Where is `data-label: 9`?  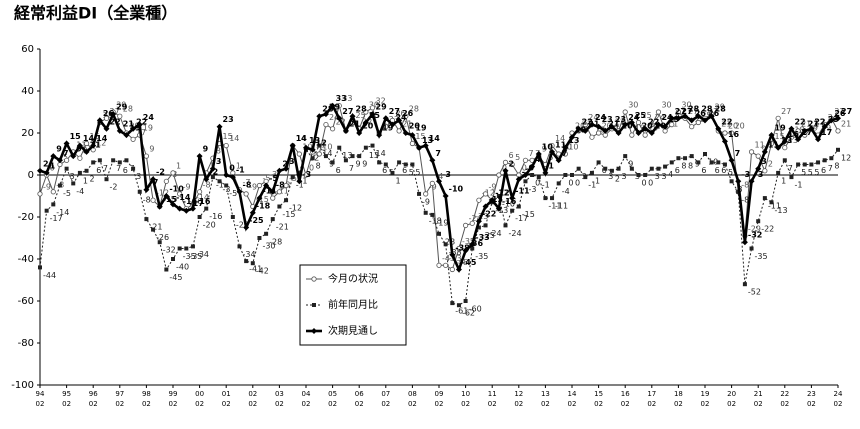 data-label: 9 is located at coordinates (630, 164).